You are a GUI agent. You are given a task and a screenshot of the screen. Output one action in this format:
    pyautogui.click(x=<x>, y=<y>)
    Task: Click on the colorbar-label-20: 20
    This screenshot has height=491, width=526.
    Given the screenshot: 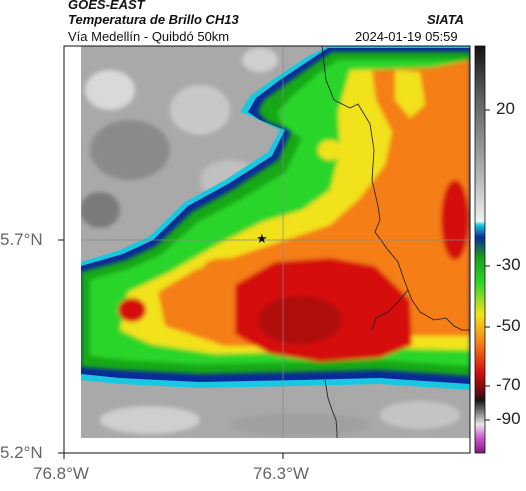 What is the action you would take?
    pyautogui.click(x=505, y=108)
    